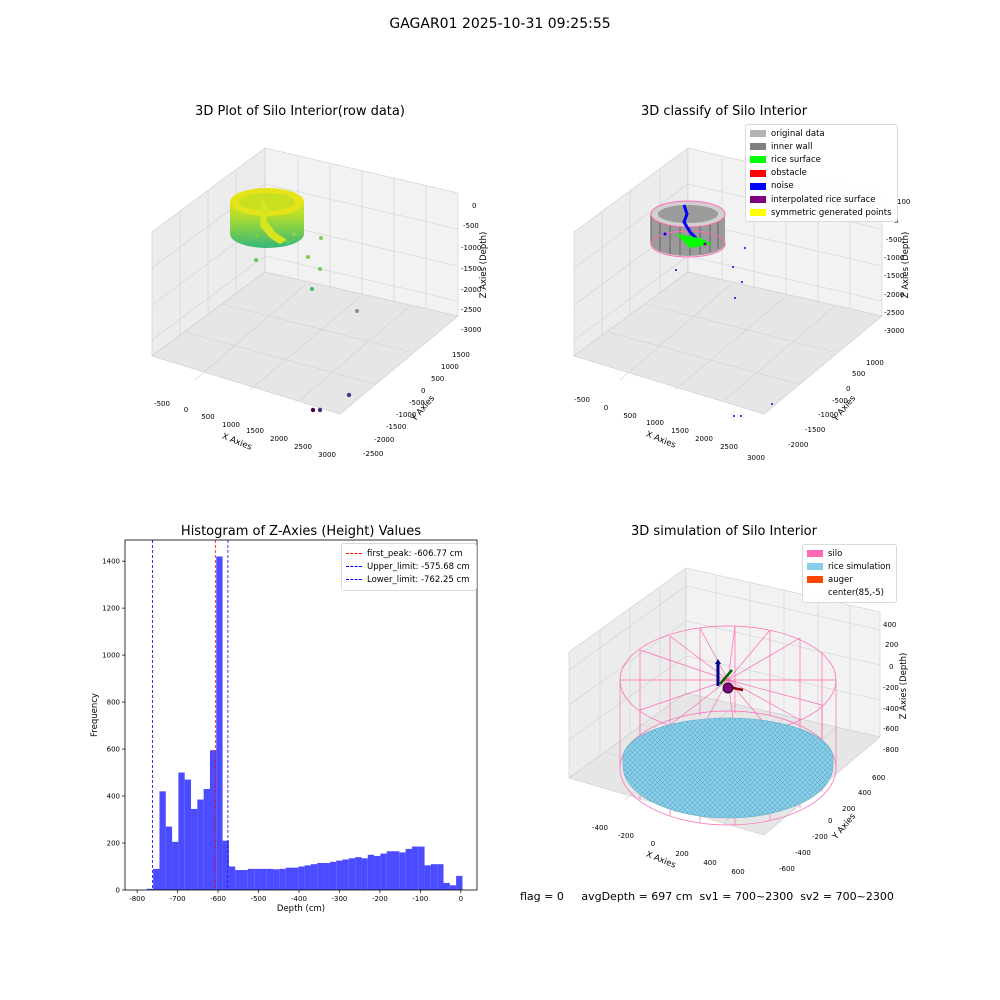 This screenshot has height=1000, width=1000. Describe the element at coordinates (113, 703) in the screenshot. I see `y-tick-label: 800` at that location.